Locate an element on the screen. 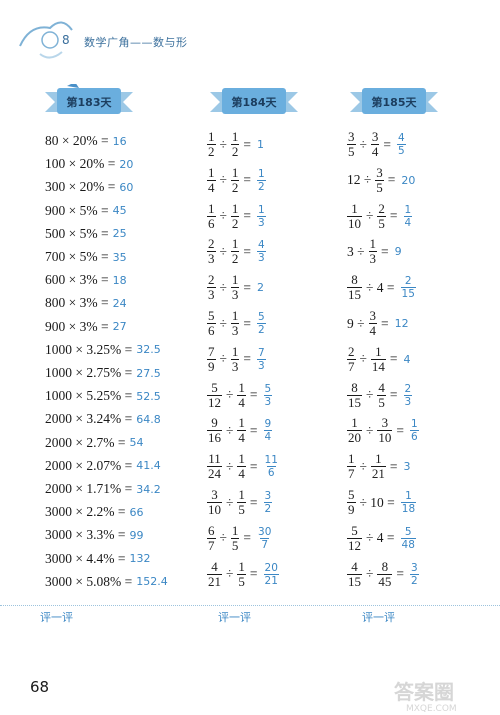 The image size is (500, 715). problem-expression: 2000 × 2.7% = is located at coordinates (85, 442).